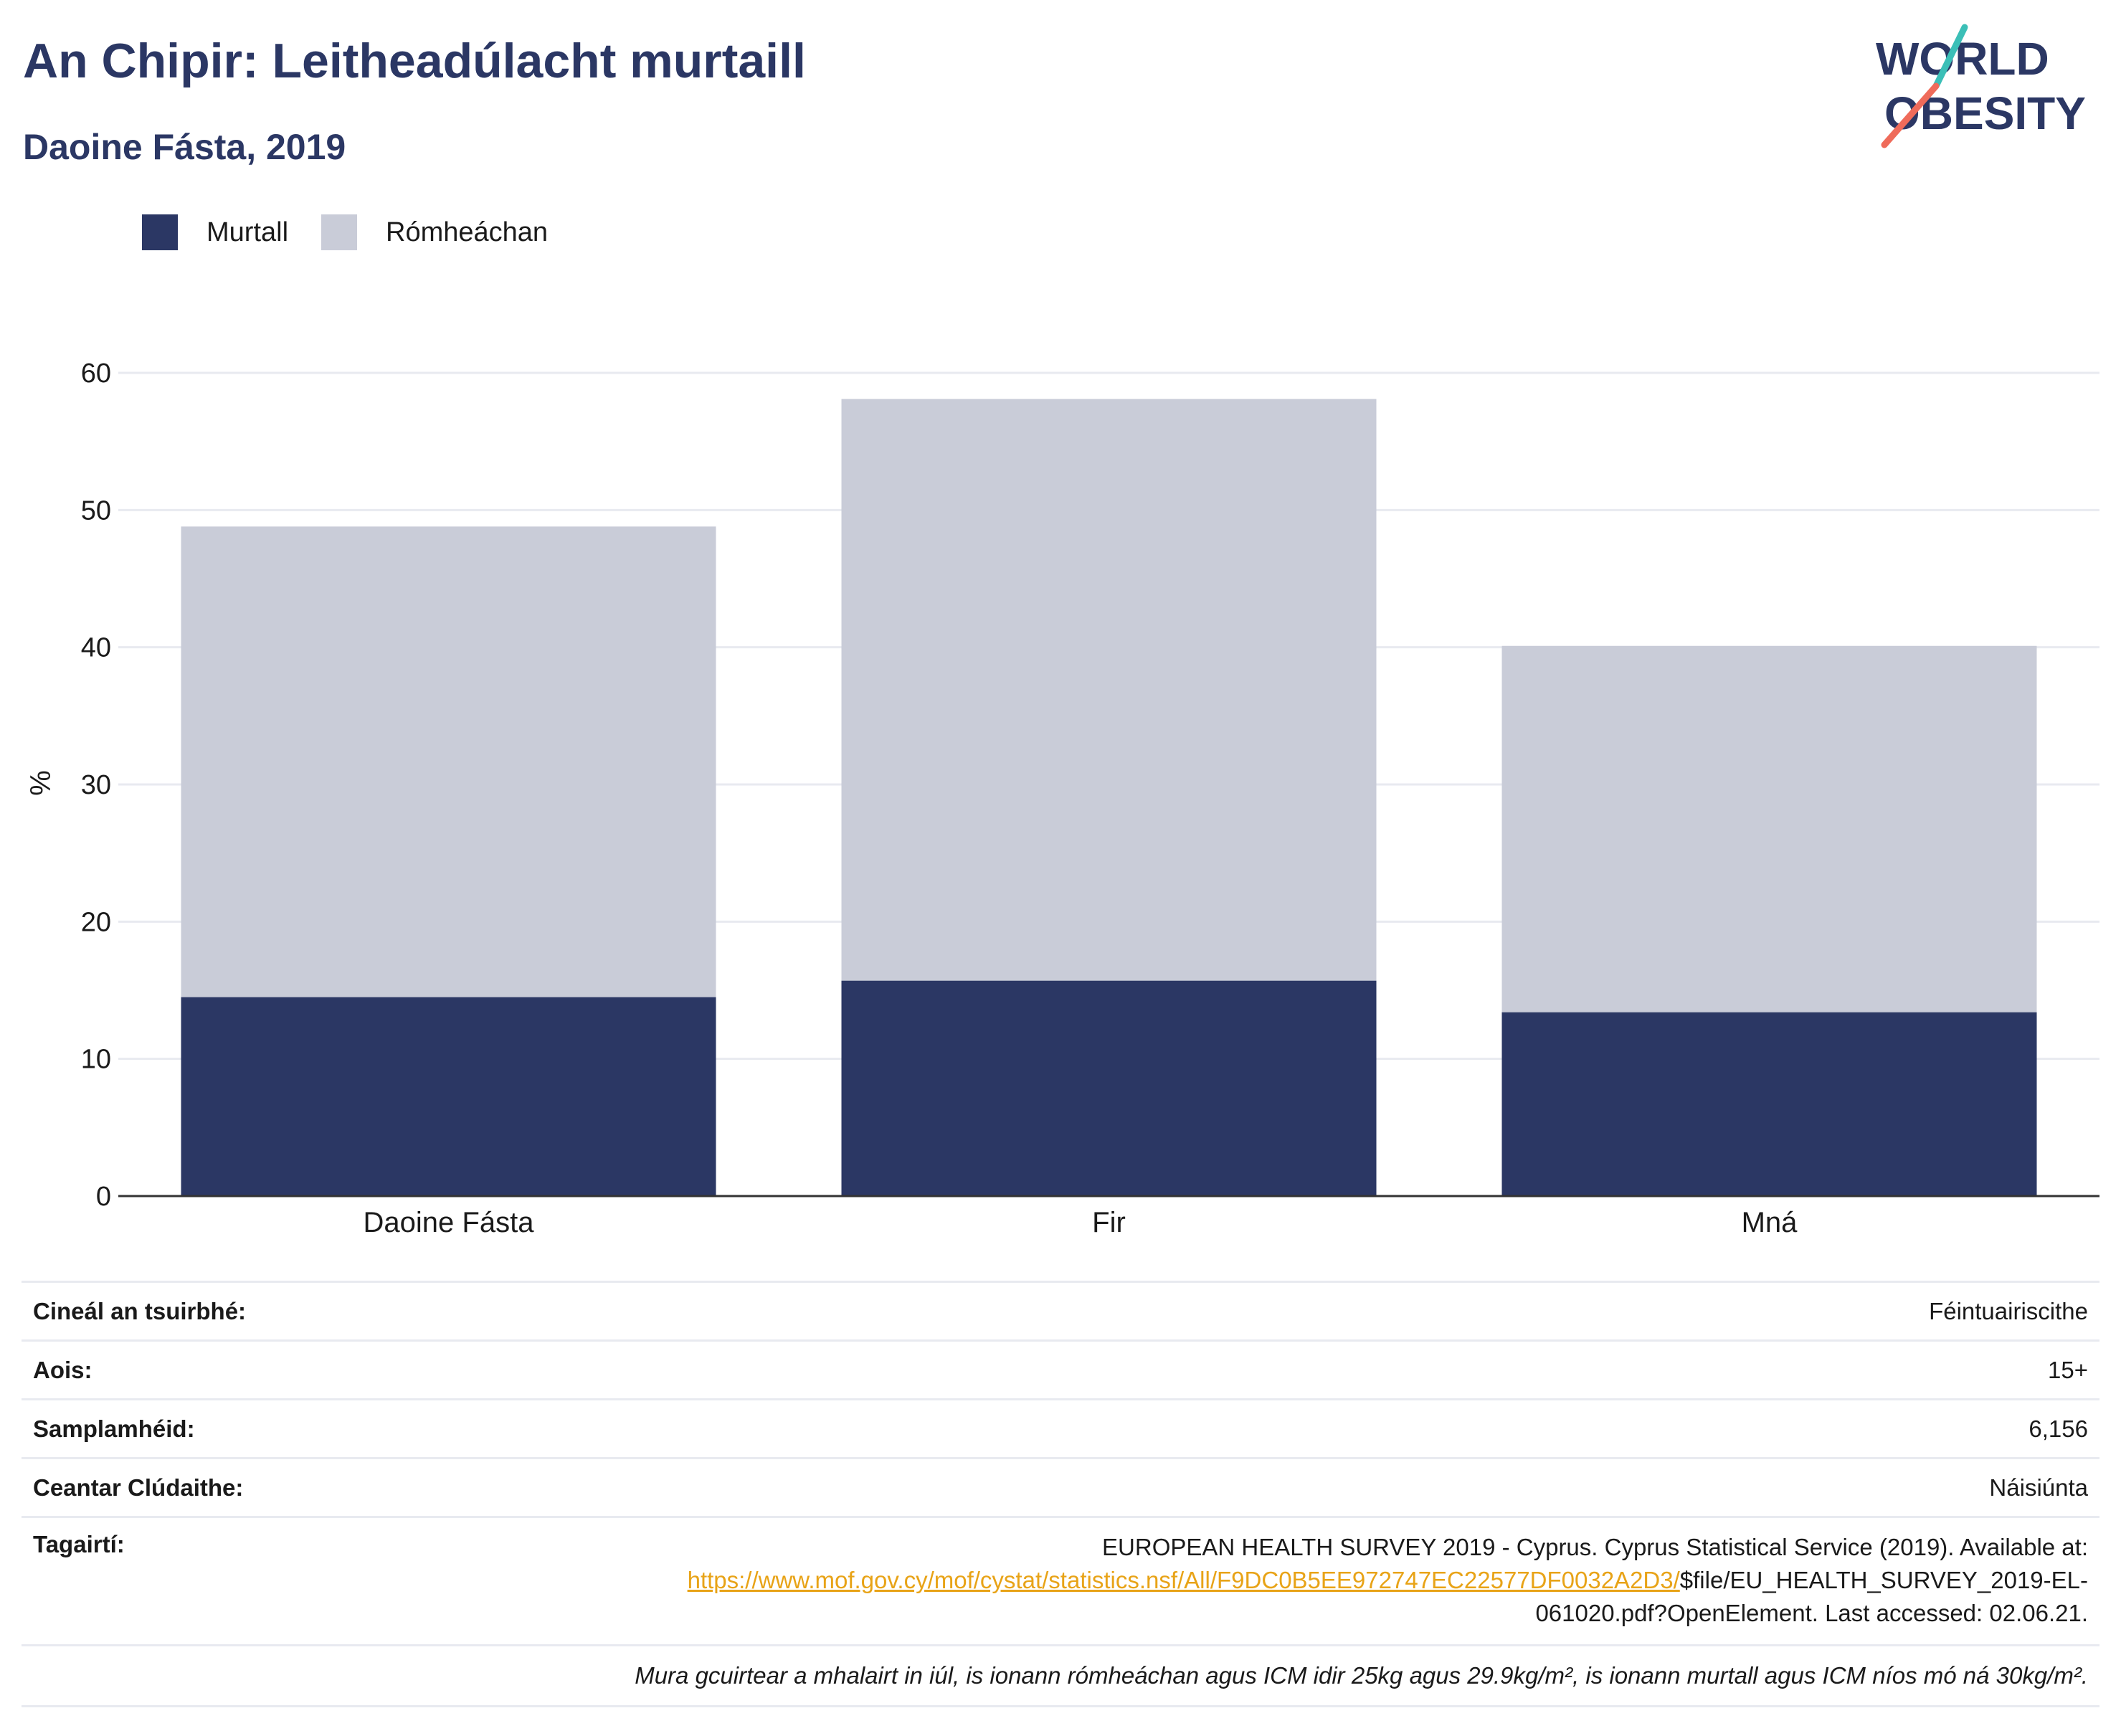  I want to click on chart-title: An Chipir: Leitheadúlacht murtaill, so click(414, 61).